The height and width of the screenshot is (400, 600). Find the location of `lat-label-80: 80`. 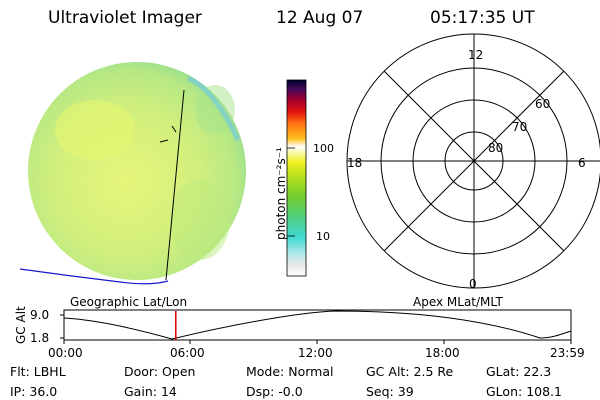

lat-label-80: 80 is located at coordinates (496, 148).